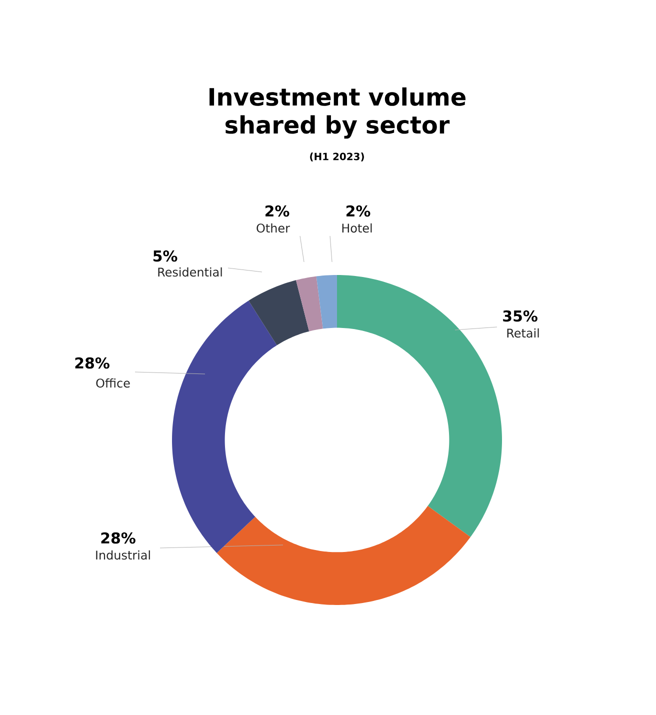 This screenshot has width=656, height=715. I want to click on slice-label: Other, so click(273, 228).